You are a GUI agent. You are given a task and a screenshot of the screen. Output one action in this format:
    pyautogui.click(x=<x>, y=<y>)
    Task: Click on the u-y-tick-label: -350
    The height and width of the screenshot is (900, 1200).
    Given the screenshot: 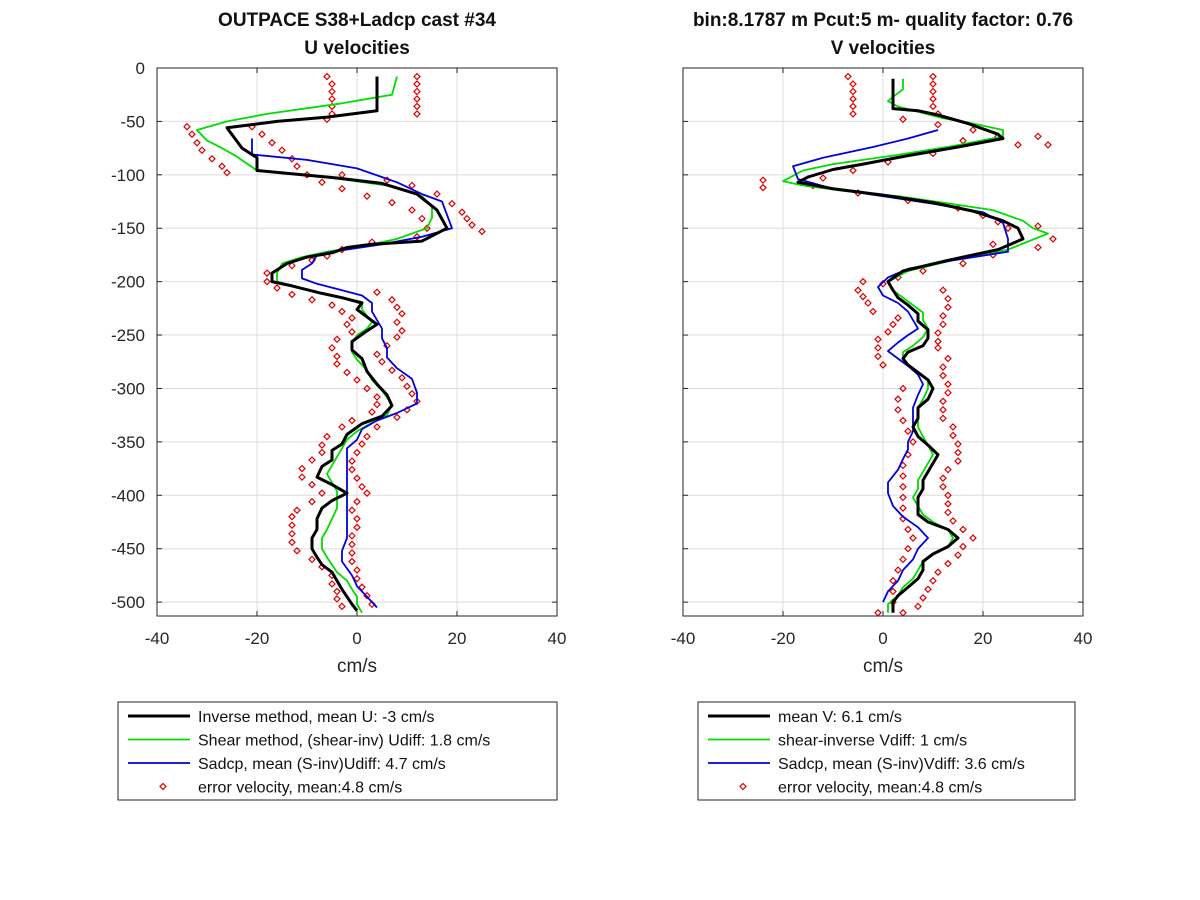 What is the action you would take?
    pyautogui.click(x=128, y=442)
    